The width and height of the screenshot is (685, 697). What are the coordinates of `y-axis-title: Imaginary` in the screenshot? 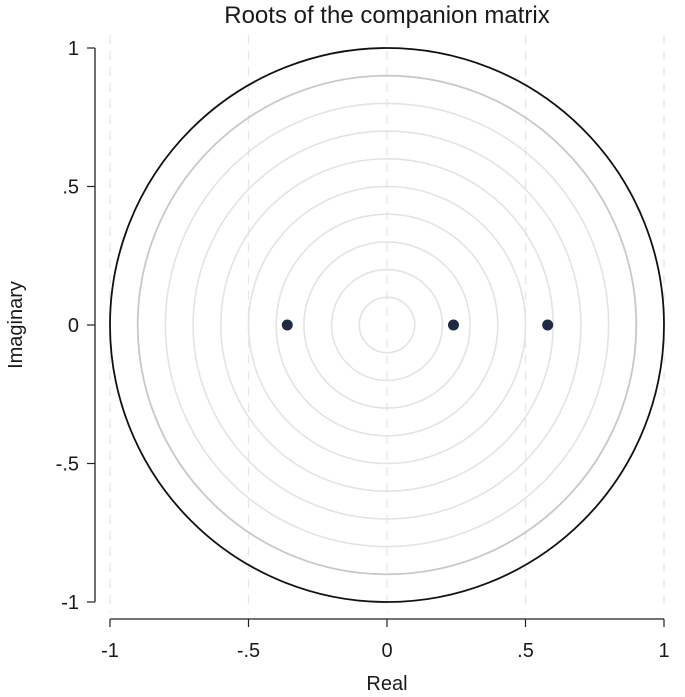 It's located at (16, 325).